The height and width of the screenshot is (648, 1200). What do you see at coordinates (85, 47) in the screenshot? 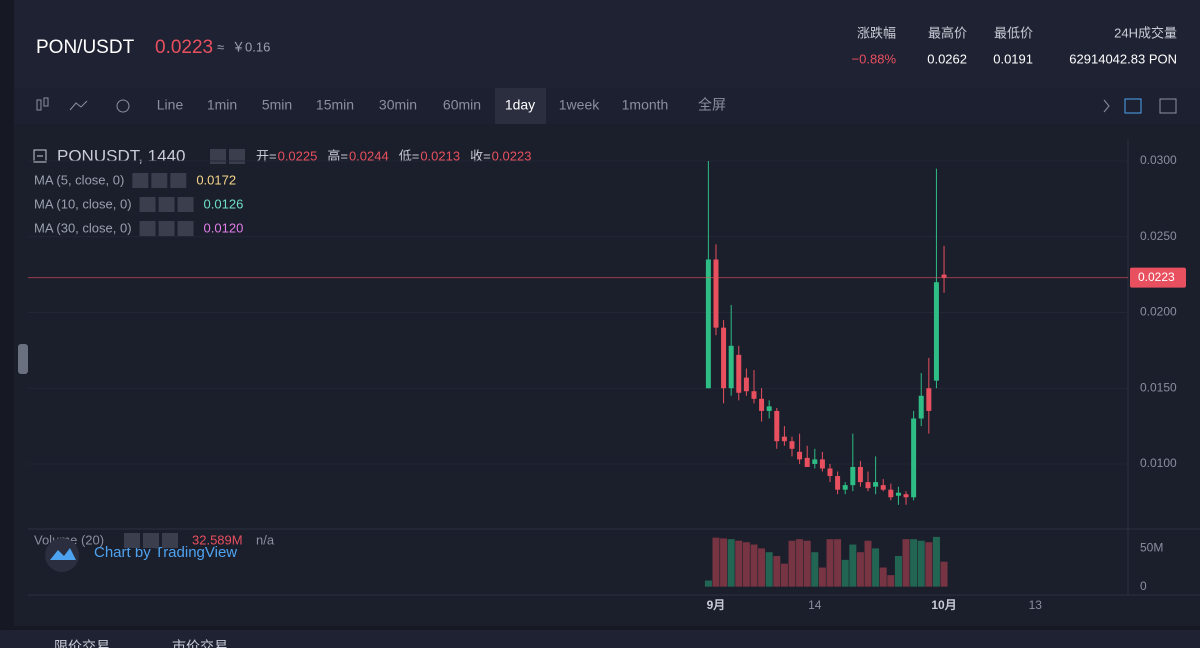
I see `pair: PON/USDT` at bounding box center [85, 47].